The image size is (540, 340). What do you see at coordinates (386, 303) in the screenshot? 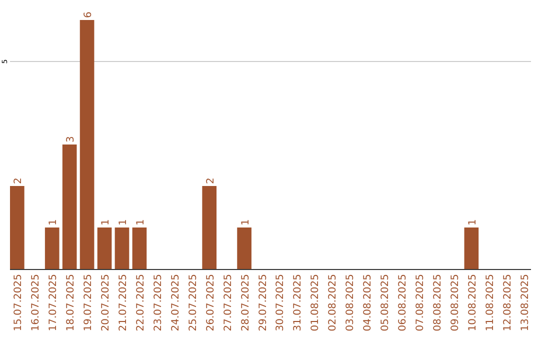
I see `x-tick-label: 05.08.2025` at bounding box center [386, 303].